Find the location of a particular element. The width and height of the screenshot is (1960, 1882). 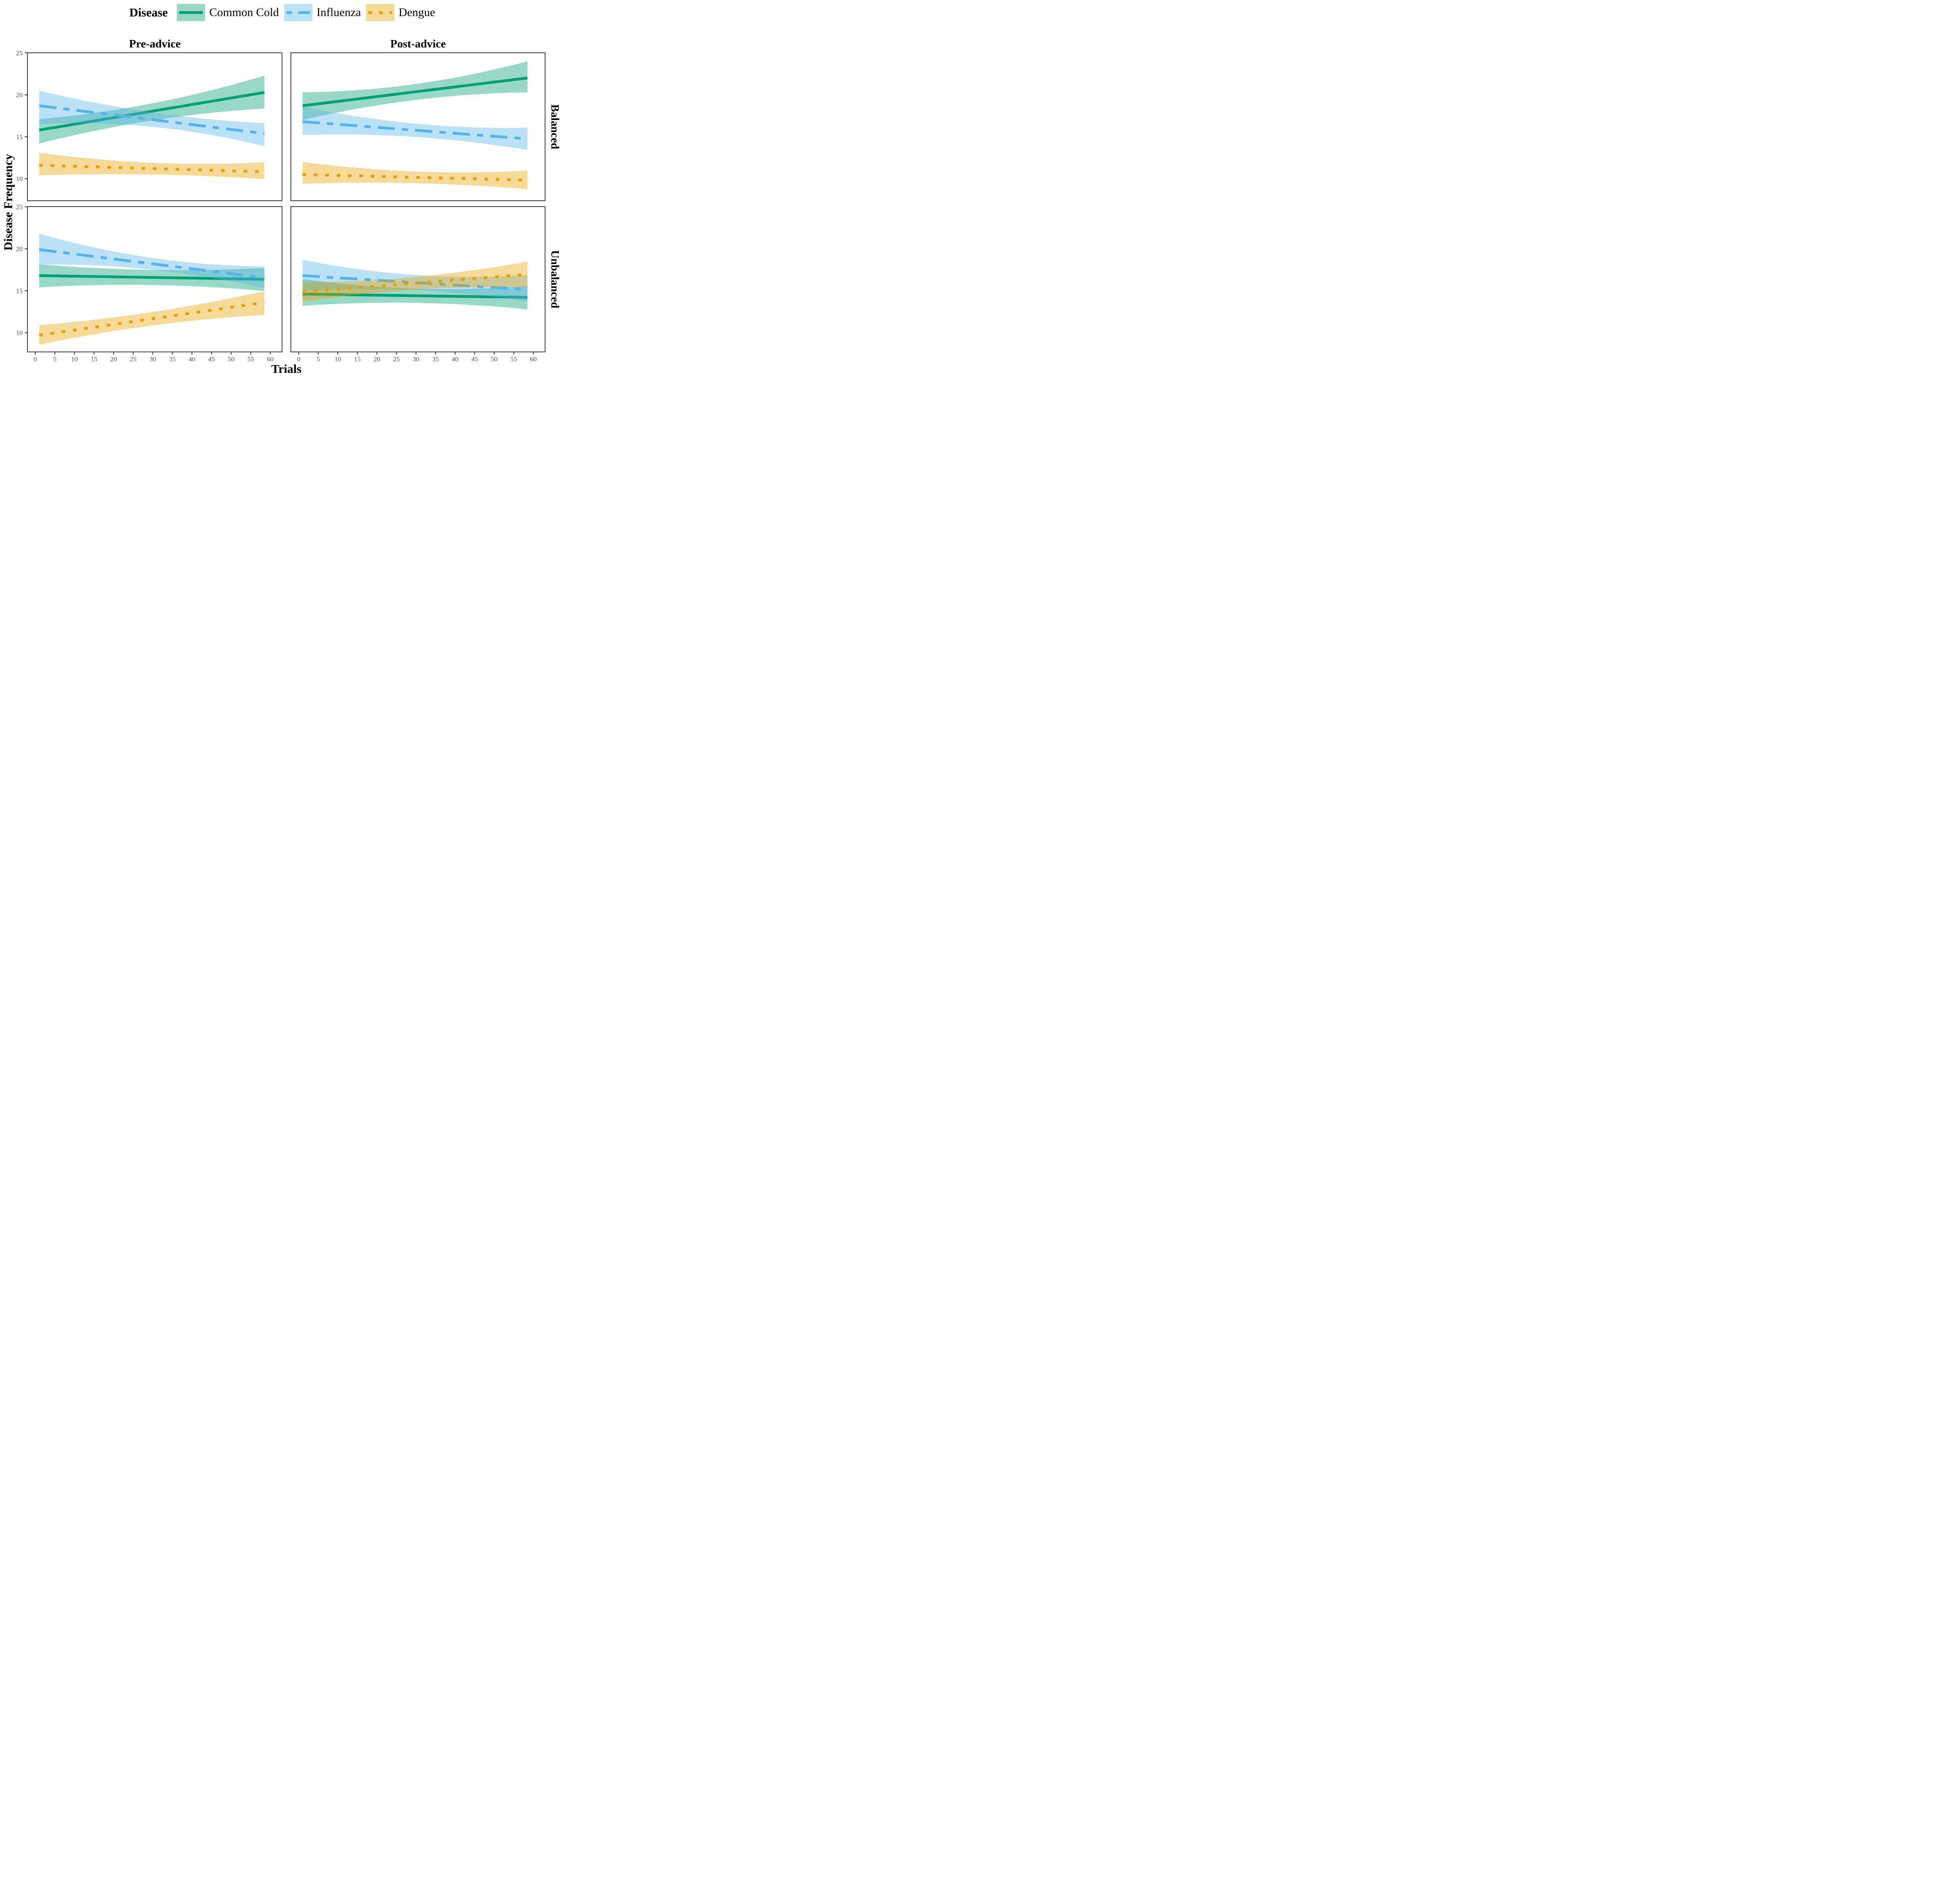

legend-item-influenza: Influenza is located at coordinates (322, 12).